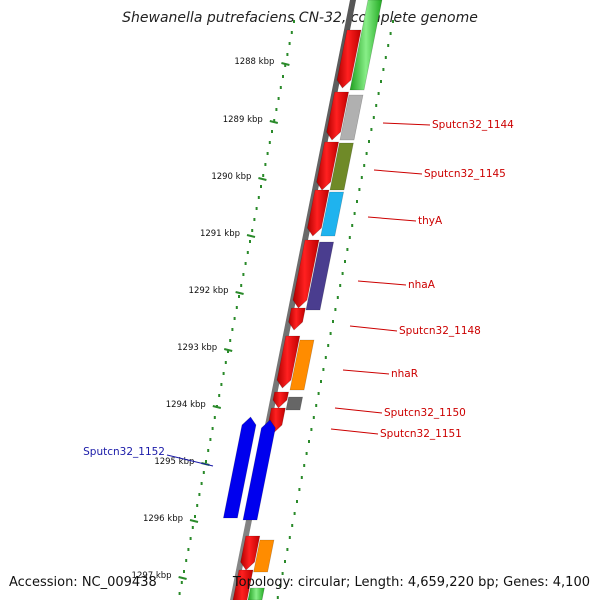 Image resolution: width=600 pixels, height=600 pixels. Describe the element at coordinates (197, 348) in the screenshot. I see `ruler-tick-label: 1293 kbp` at that location.